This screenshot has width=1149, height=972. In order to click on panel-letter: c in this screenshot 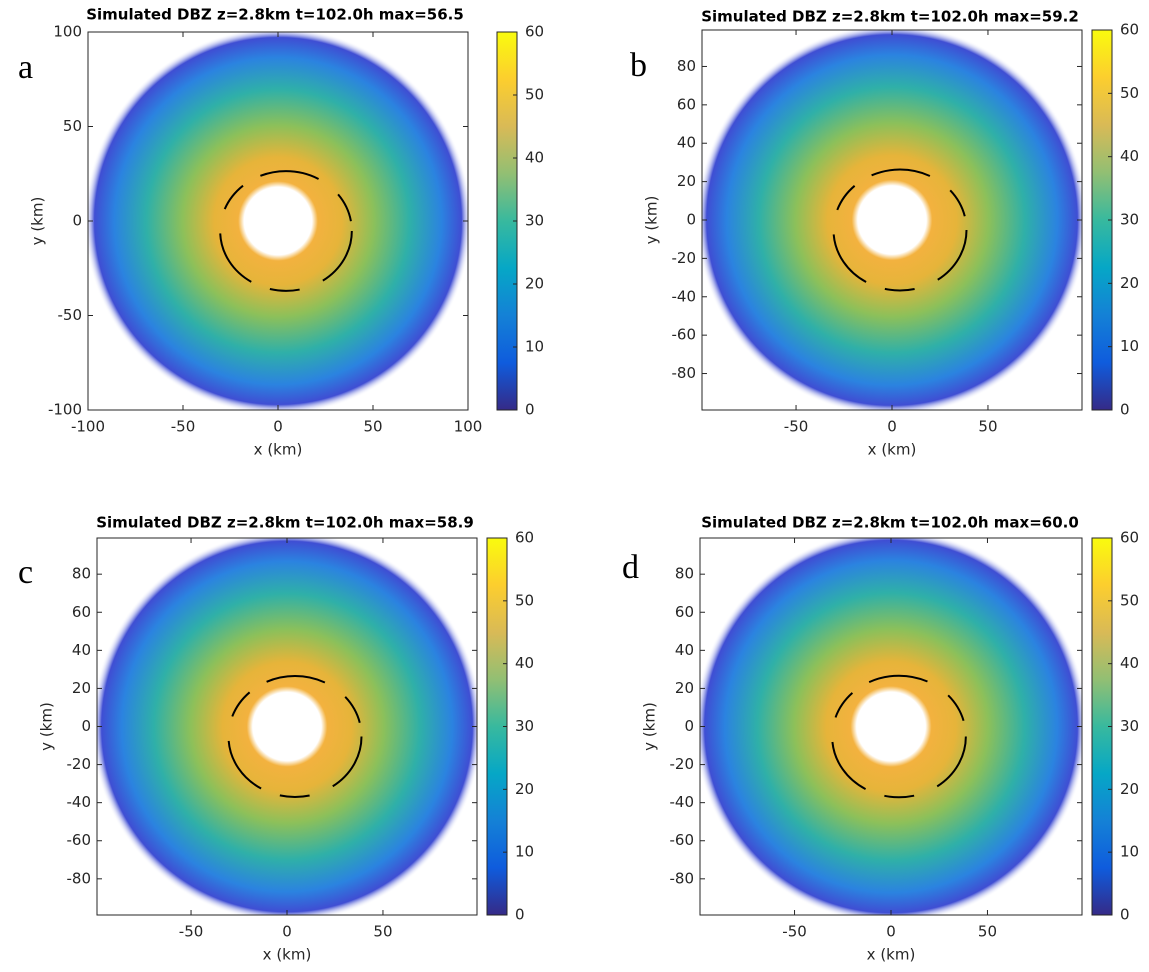, I will do `click(25, 572)`.